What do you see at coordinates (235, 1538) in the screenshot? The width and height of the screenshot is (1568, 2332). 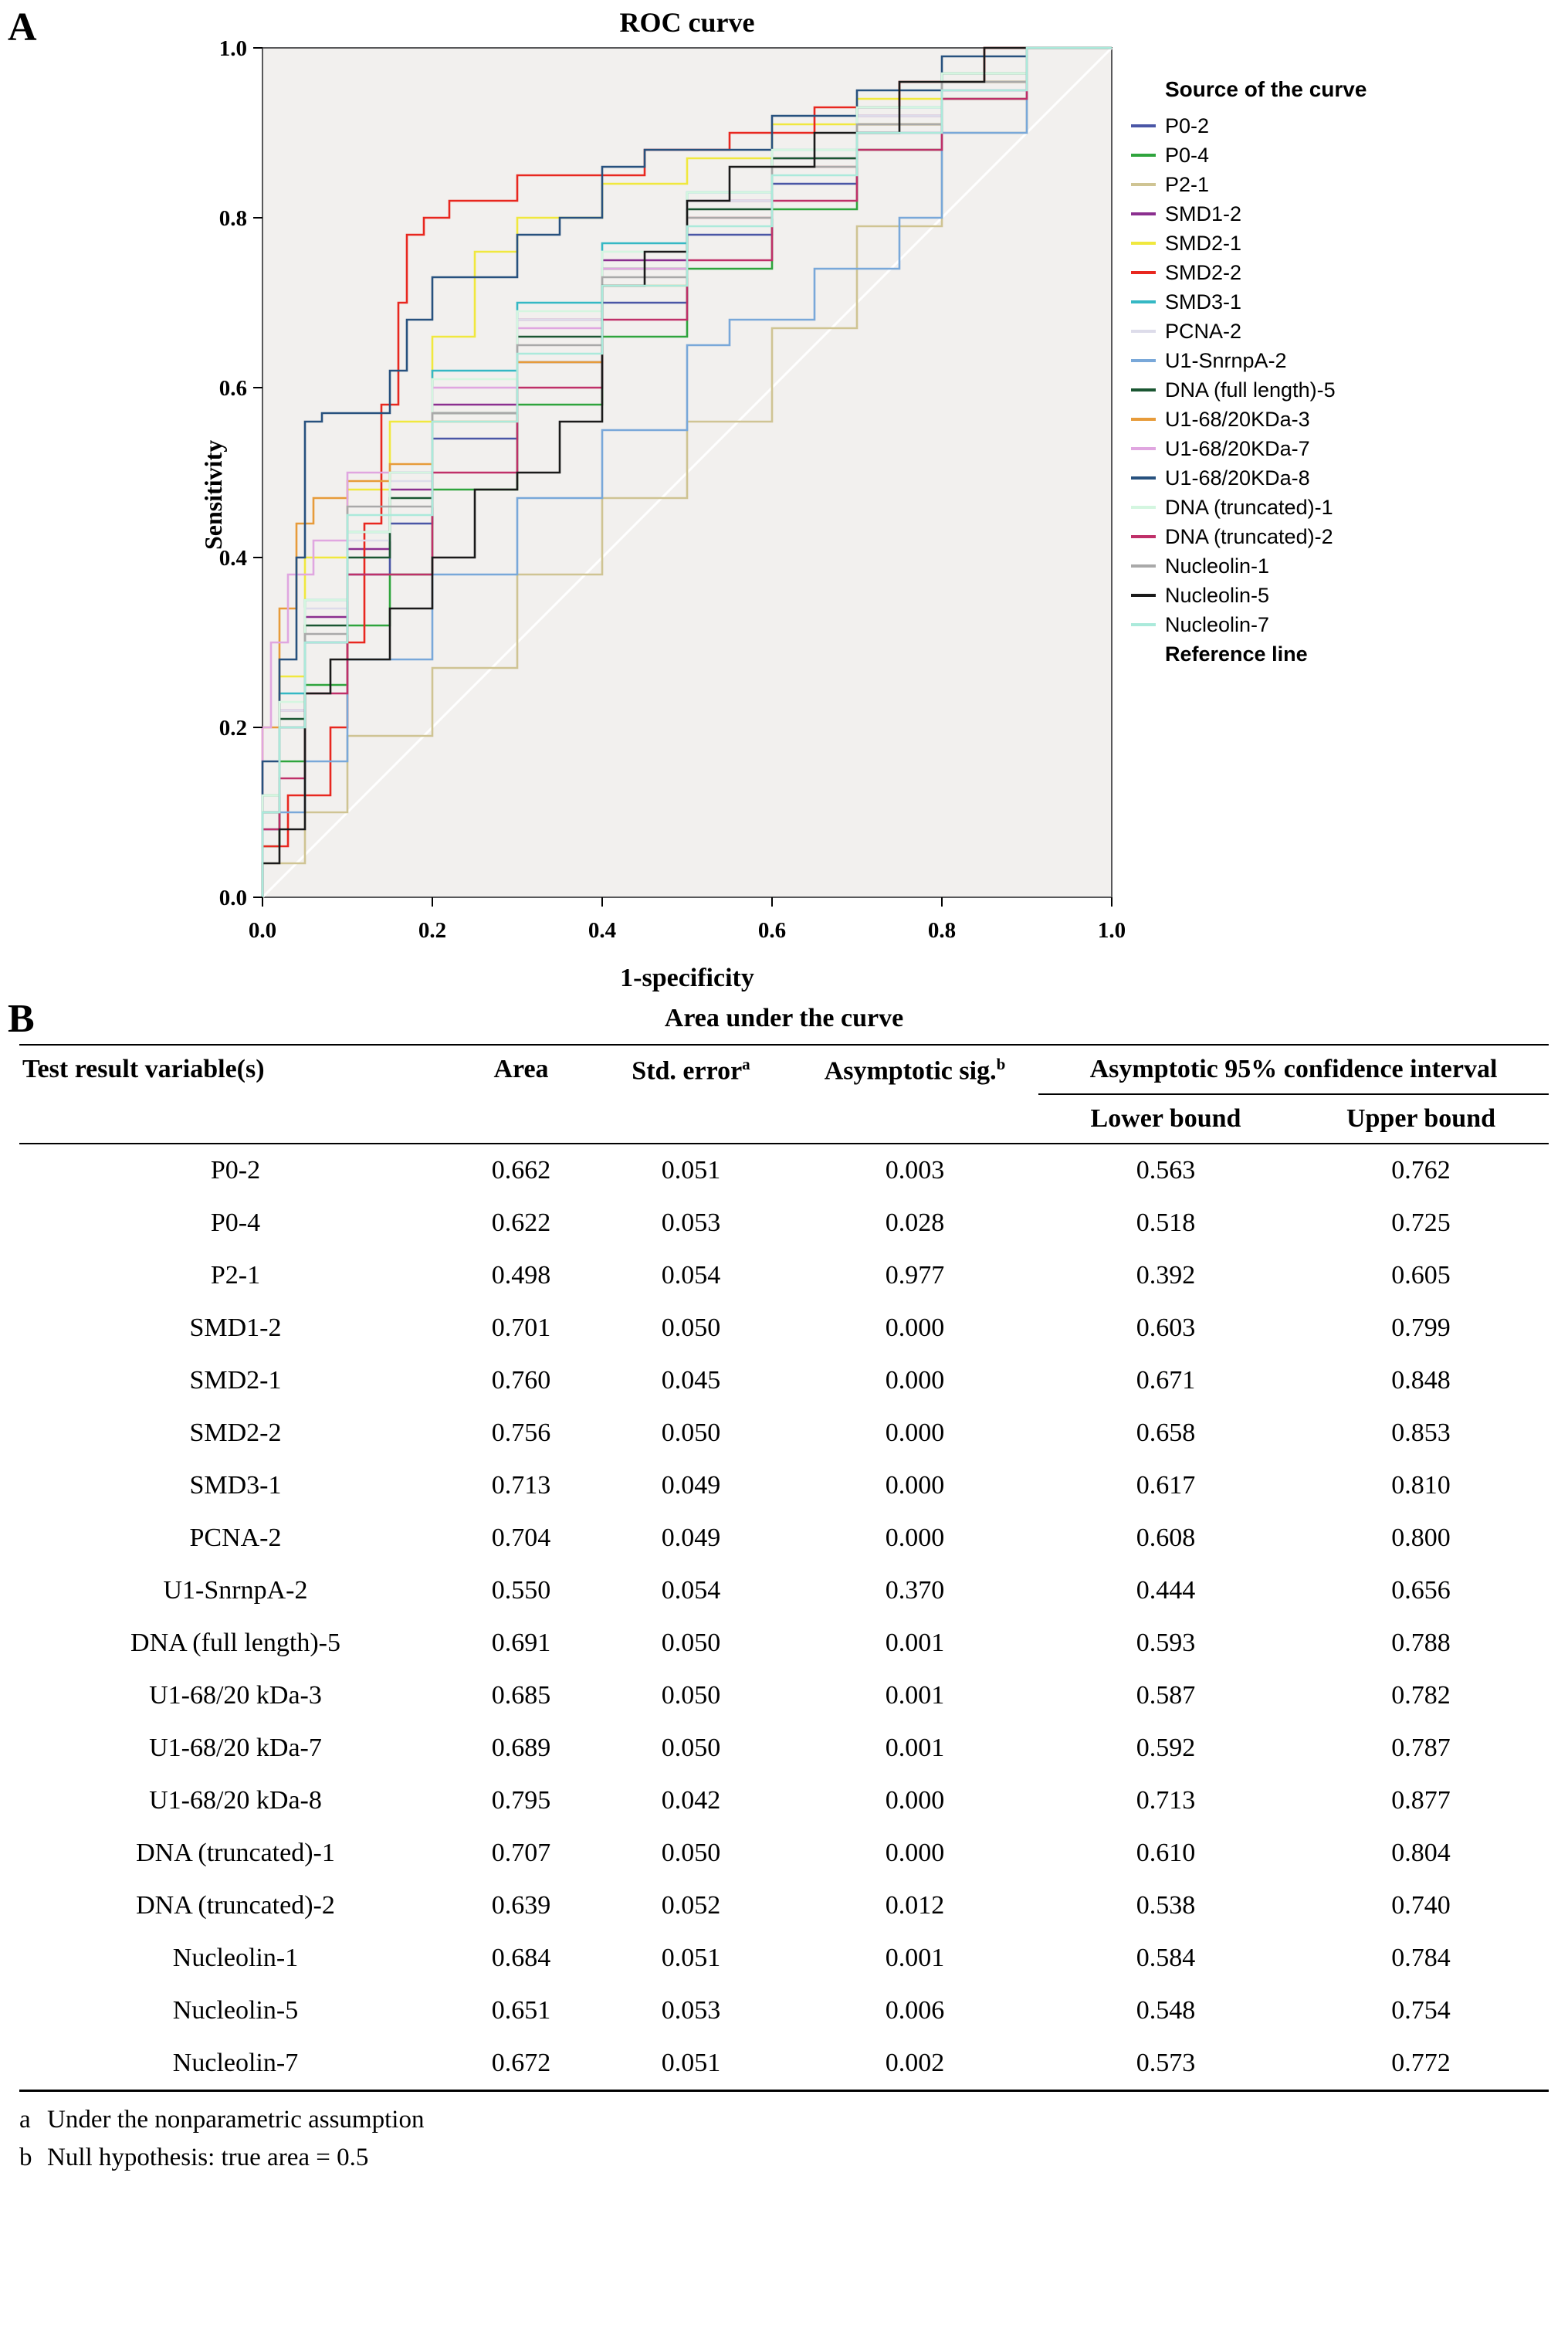 I see `cell-variable: PCNA-2` at bounding box center [235, 1538].